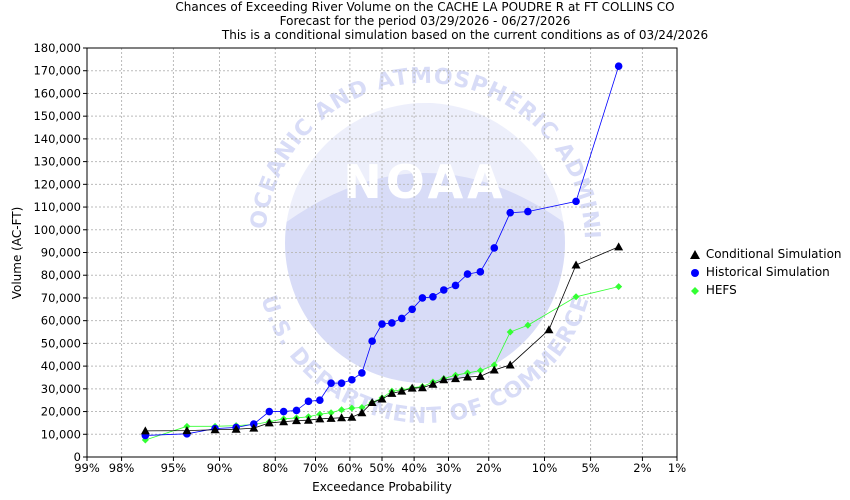 The image size is (850, 500). Describe the element at coordinates (220, 468) in the screenshot. I see `x-tick-label: 90%` at that location.